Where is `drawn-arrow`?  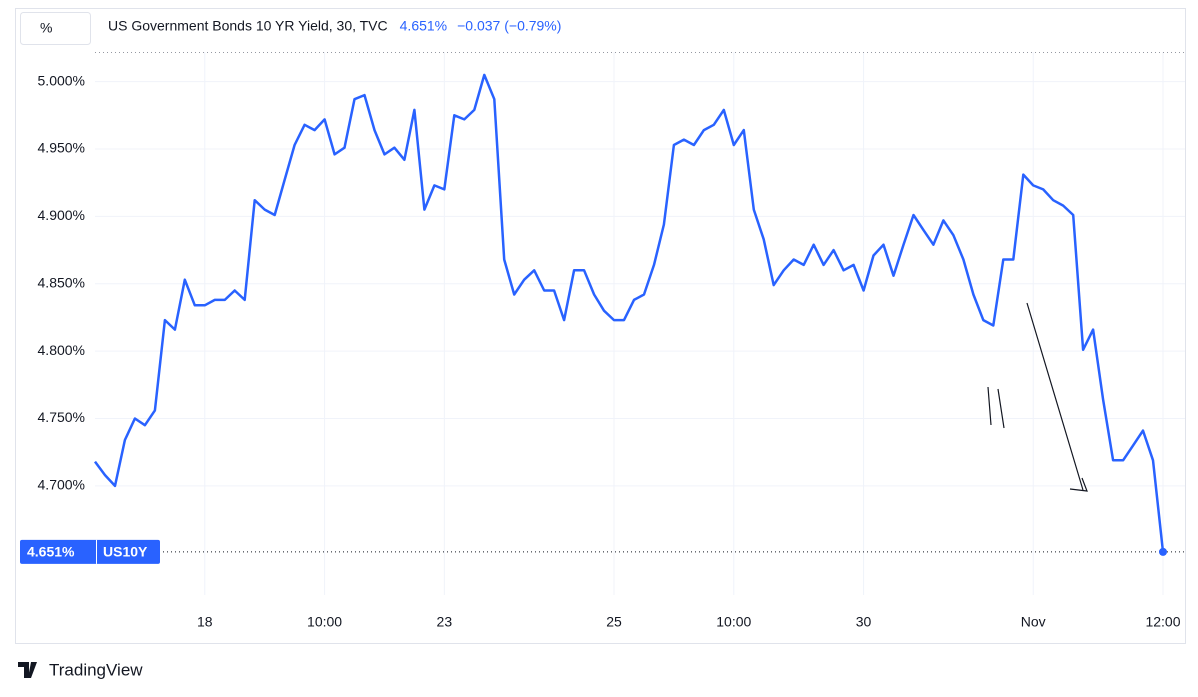
drawn-arrow is located at coordinates (1057, 397).